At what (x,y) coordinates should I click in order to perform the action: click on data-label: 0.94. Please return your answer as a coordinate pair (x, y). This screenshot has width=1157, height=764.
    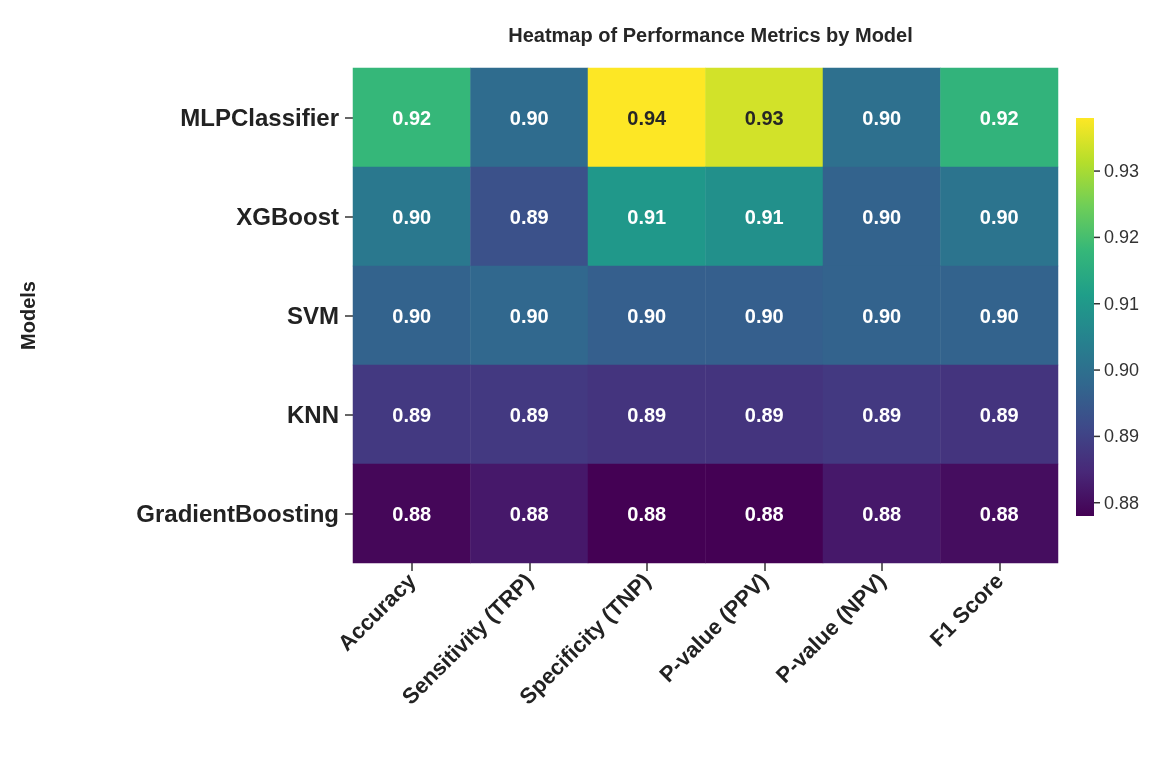
    Looking at the image, I should click on (647, 117).